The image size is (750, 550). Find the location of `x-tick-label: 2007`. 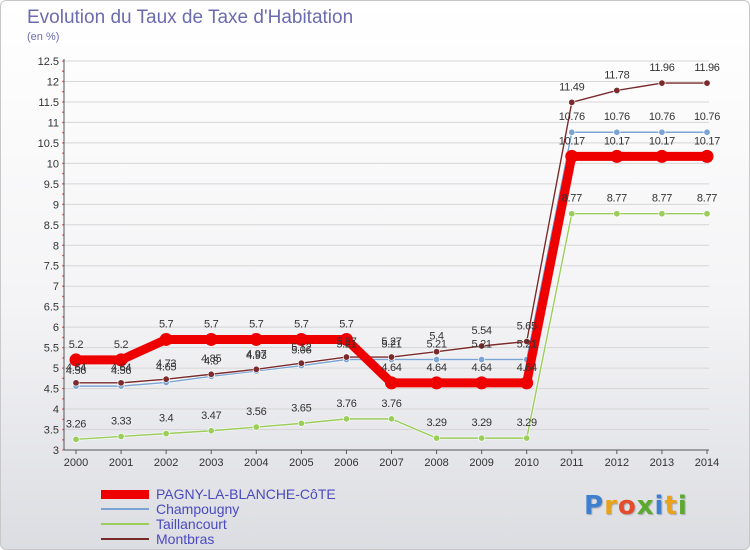

x-tick-label: 2007 is located at coordinates (391, 463).